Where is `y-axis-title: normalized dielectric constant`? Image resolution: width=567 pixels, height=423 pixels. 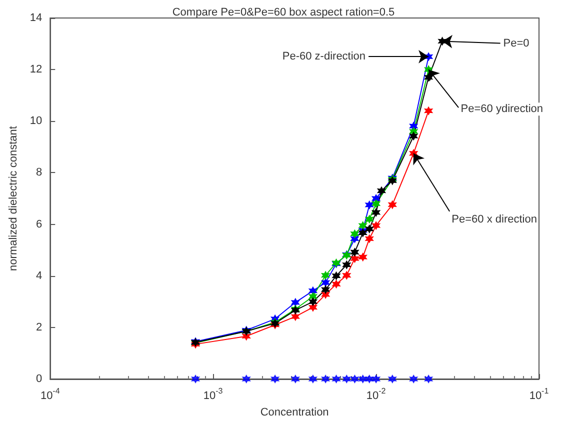 y-axis-title: normalized dielectric constant is located at coordinates (14, 198).